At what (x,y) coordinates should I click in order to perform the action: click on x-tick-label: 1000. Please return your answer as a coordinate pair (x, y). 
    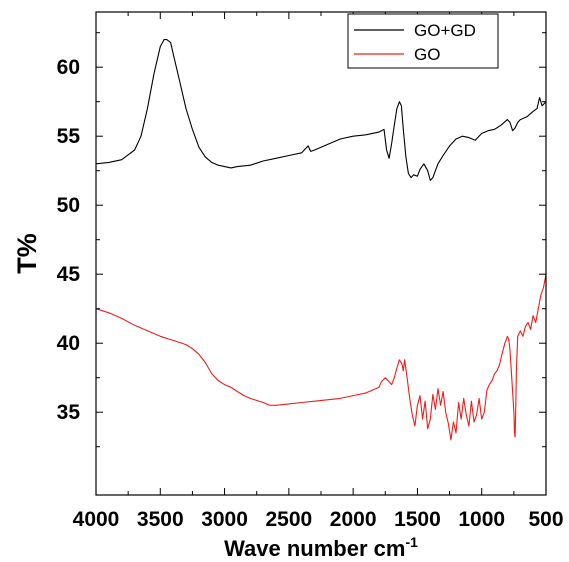
    Looking at the image, I should click on (481, 519).